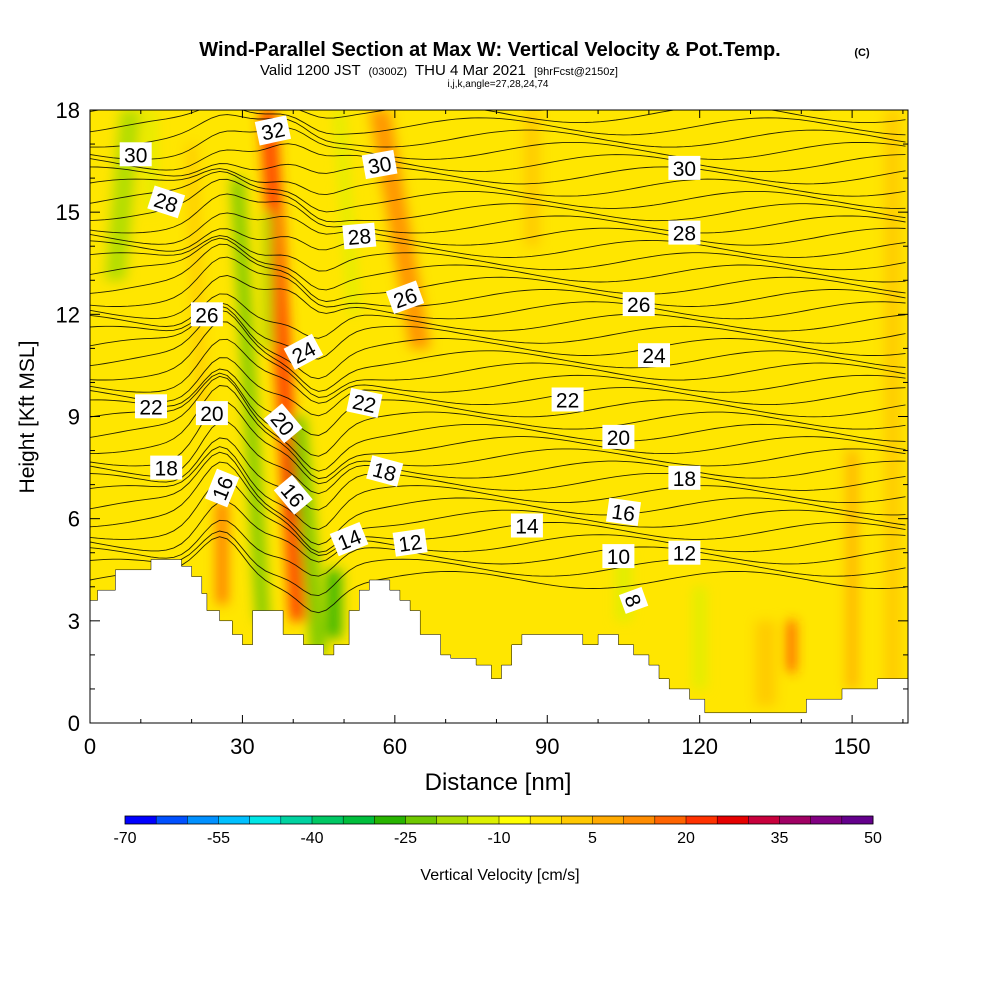  What do you see at coordinates (780, 838) in the screenshot?
I see `colorbar-tick-label: 35` at bounding box center [780, 838].